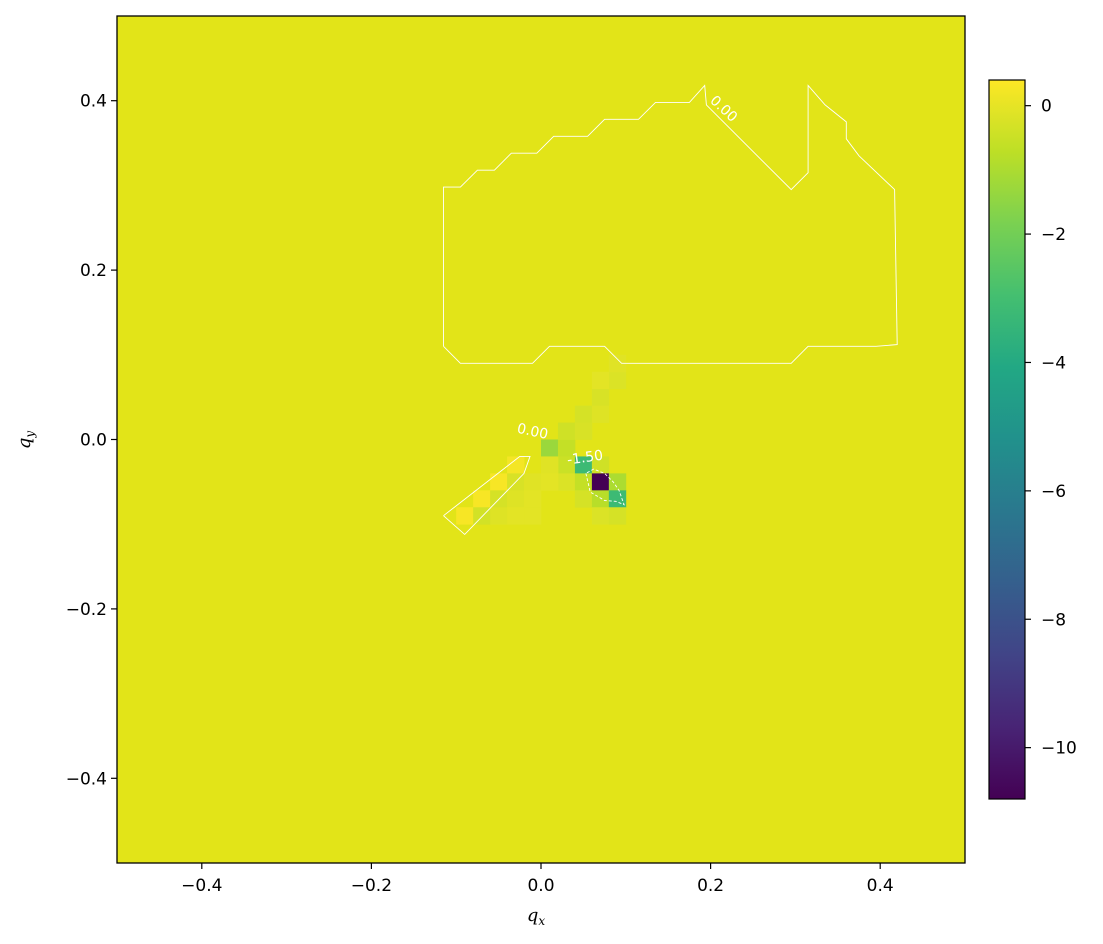  I want to click on contour-label: -1.50, so click(585, 458).